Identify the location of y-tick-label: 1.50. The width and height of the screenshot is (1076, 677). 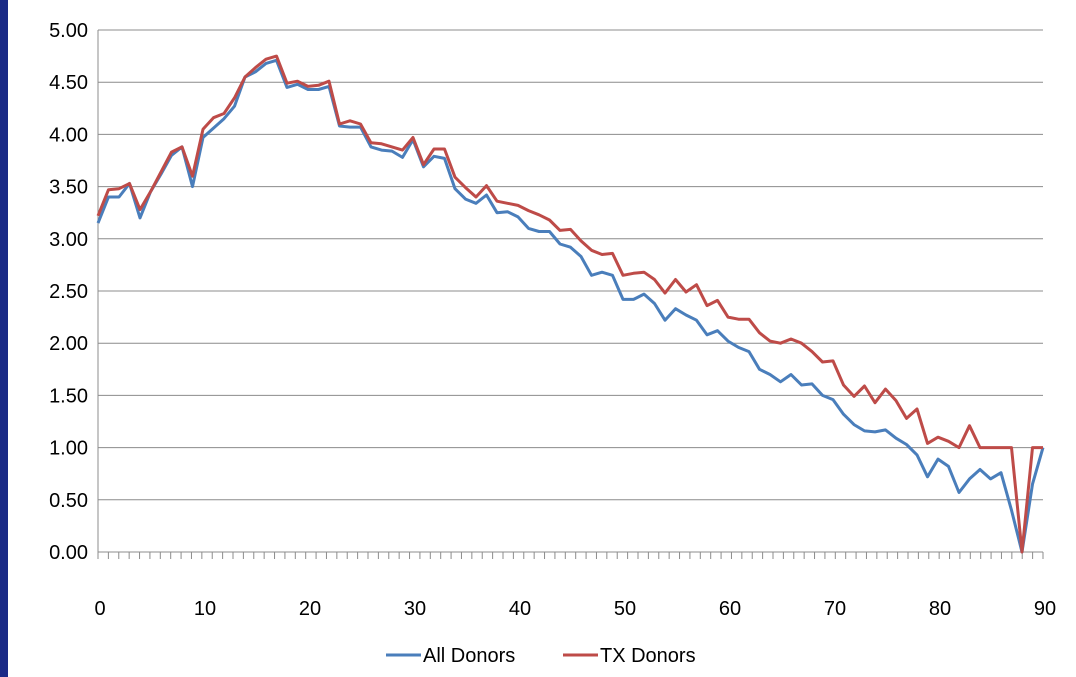
(68, 396).